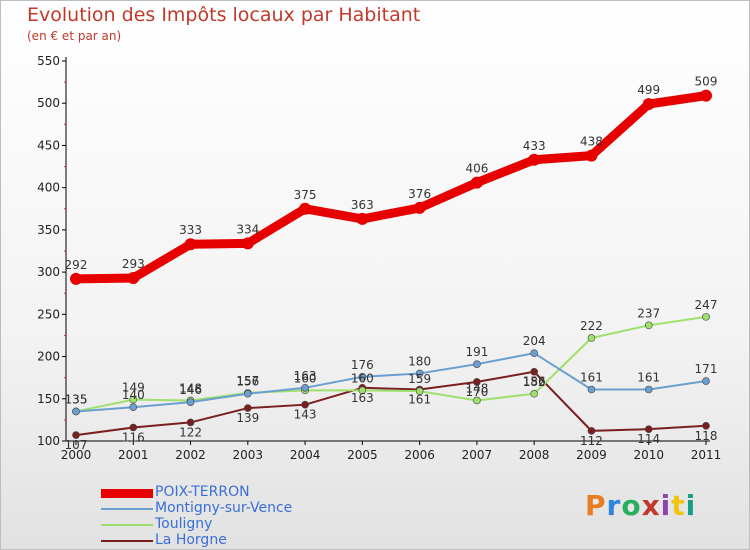  What do you see at coordinates (247, 418) in the screenshot?
I see `data-label: 139` at bounding box center [247, 418].